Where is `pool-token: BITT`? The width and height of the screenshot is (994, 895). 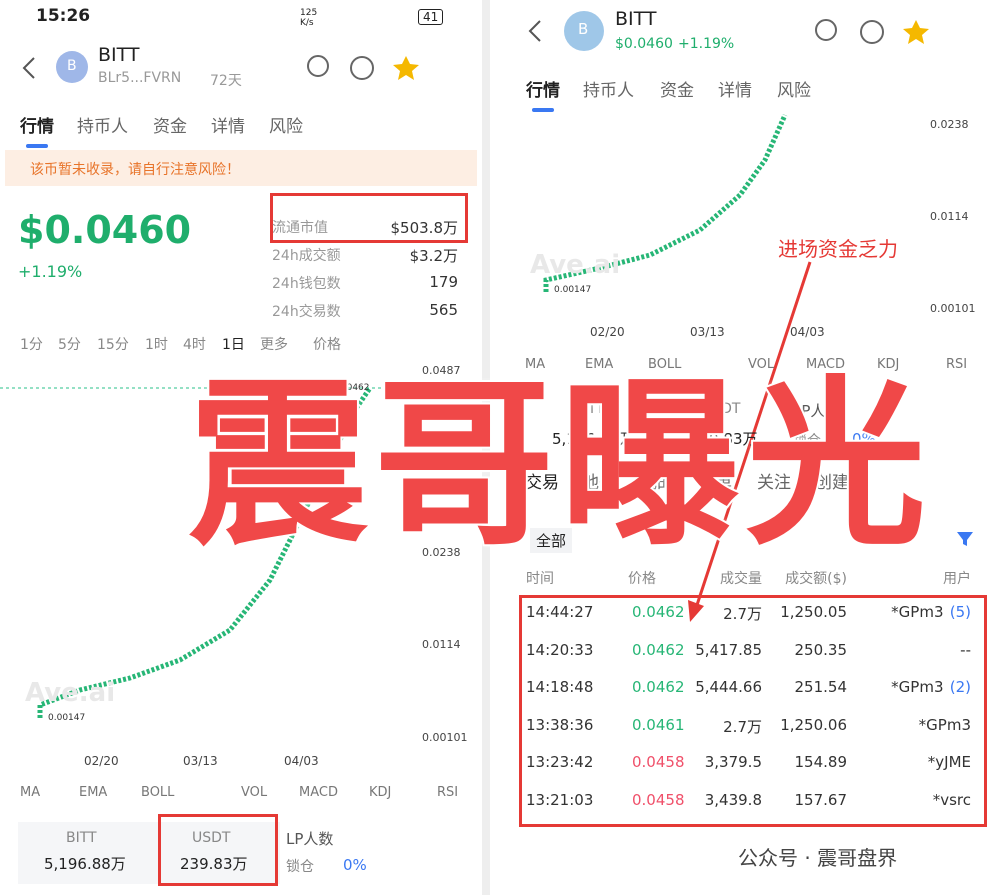 pool-token: BITT is located at coordinates (81, 838).